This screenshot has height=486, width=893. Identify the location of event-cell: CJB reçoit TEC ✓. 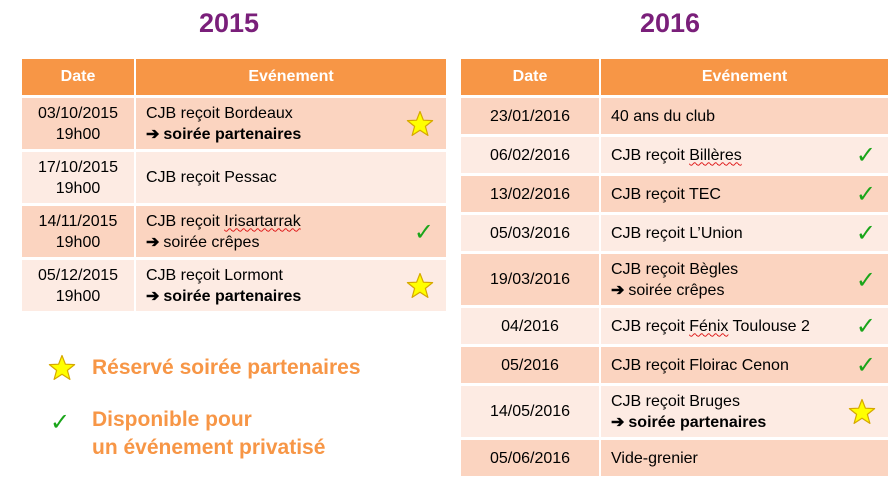
(744, 194).